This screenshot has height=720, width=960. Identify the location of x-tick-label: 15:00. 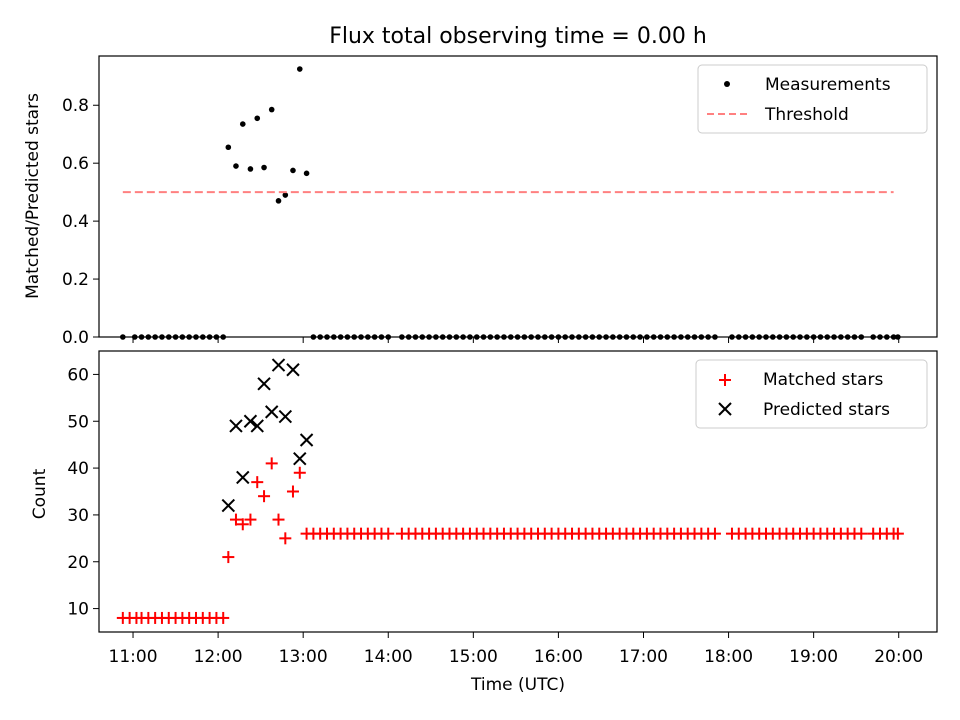
(473, 657).